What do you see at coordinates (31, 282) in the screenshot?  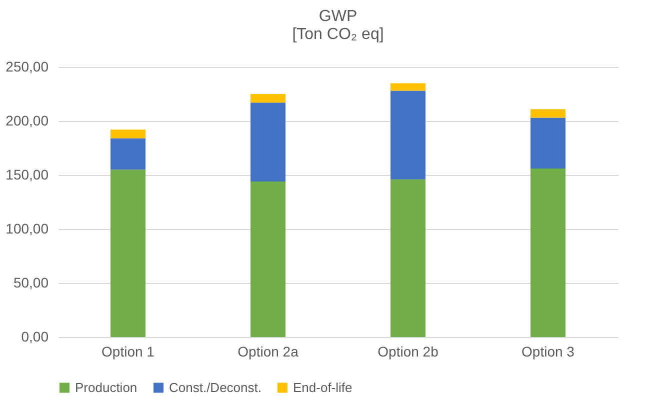 I see `y-tick-label: 50,00` at bounding box center [31, 282].